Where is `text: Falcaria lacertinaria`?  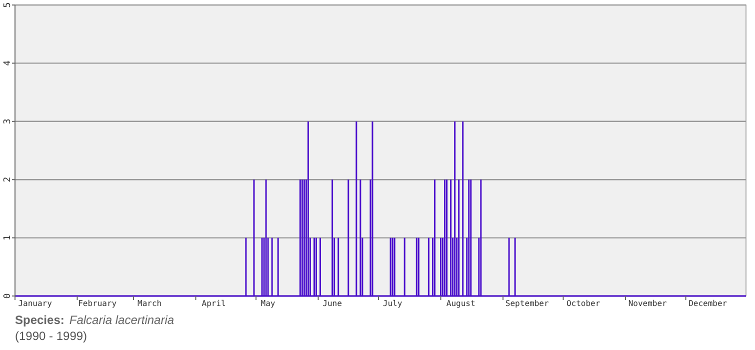
text: Falcaria lacertinaria is located at coordinates (121, 320).